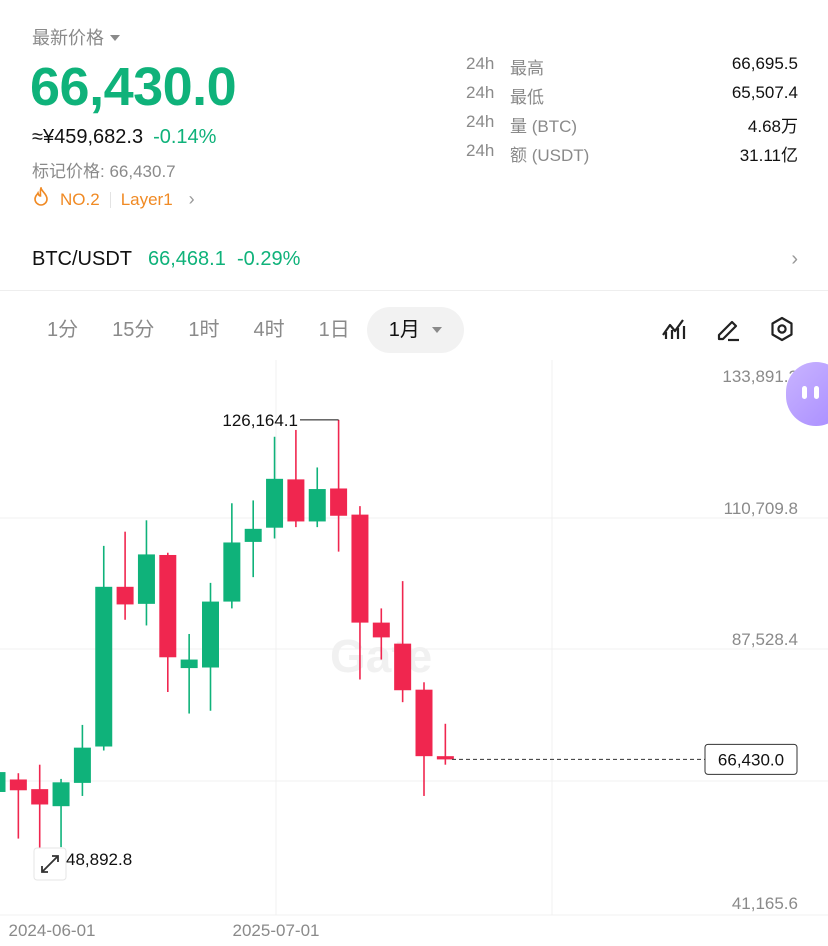  I want to click on x-tick-label: 2025-07-01, so click(276, 930).